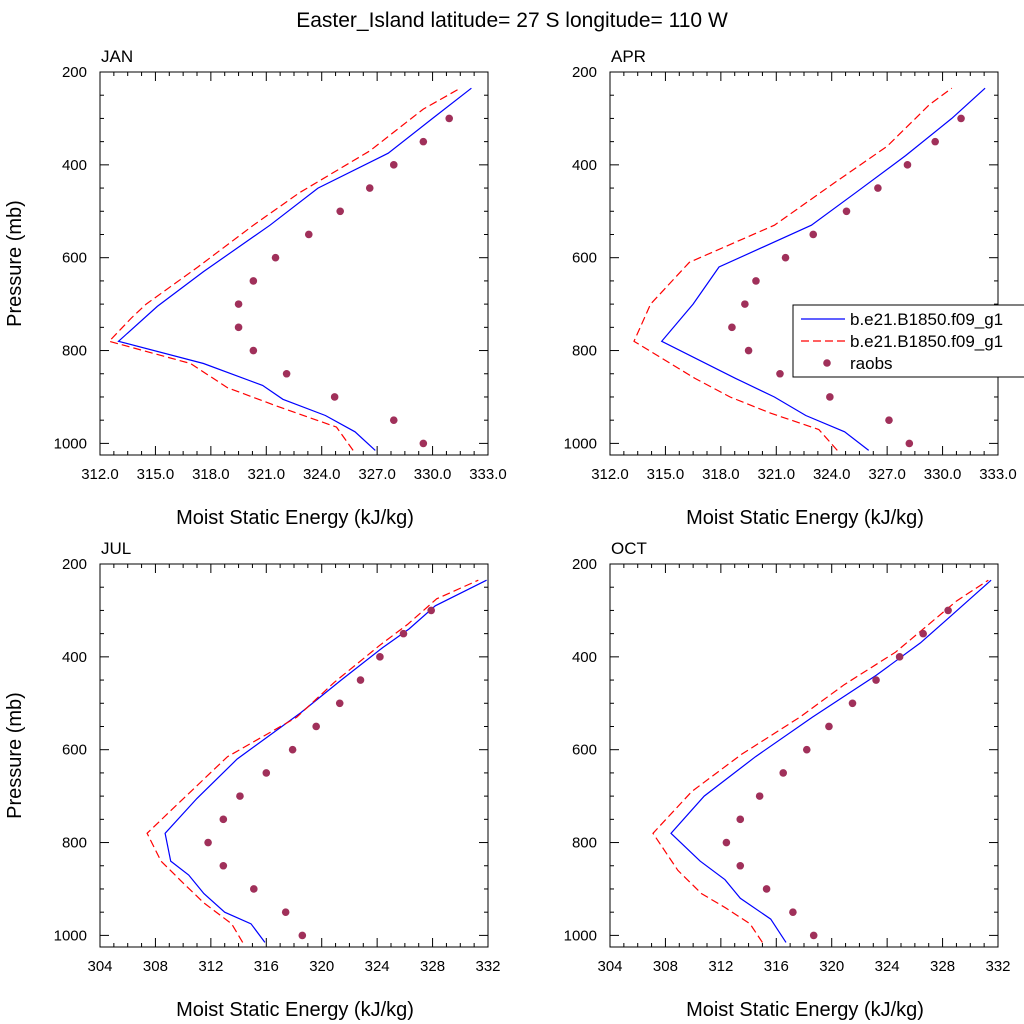 Image resolution: width=1024 pixels, height=1024 pixels. I want to click on x-tick-label: 320, so click(831, 966).